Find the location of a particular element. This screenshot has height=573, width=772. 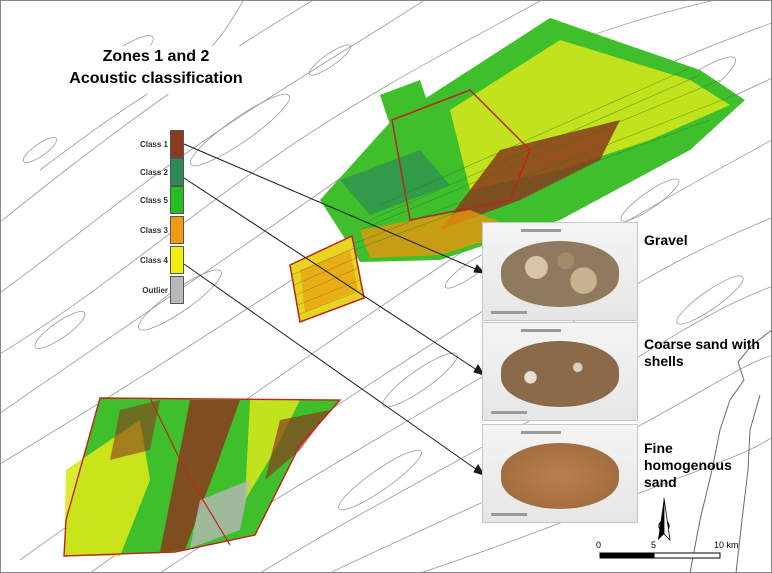

label-gravel: Gravel is located at coordinates (666, 240).